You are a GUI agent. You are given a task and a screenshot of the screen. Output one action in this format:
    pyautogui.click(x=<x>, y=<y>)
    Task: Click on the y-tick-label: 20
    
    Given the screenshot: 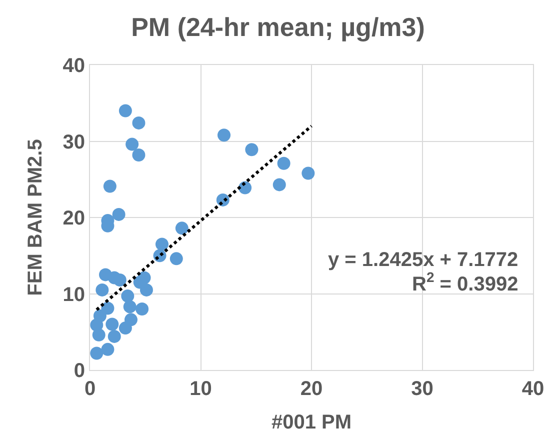 What is the action you would take?
    pyautogui.click(x=73, y=219)
    